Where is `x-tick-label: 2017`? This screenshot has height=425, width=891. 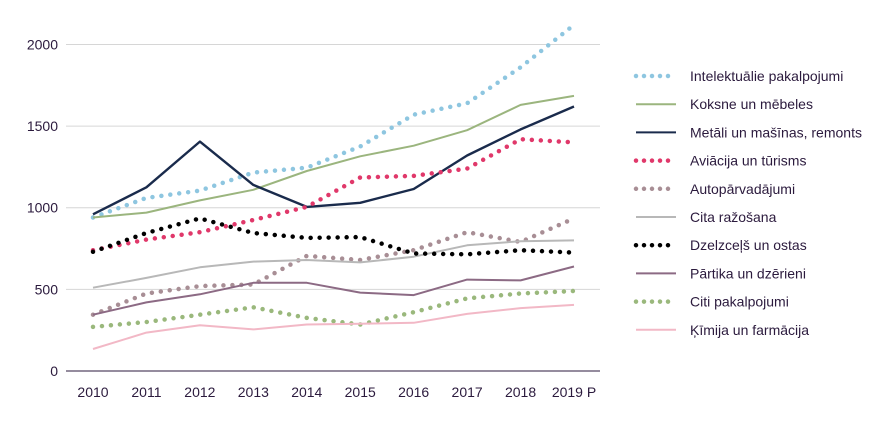 x-tick-label: 2017 is located at coordinates (467, 392).